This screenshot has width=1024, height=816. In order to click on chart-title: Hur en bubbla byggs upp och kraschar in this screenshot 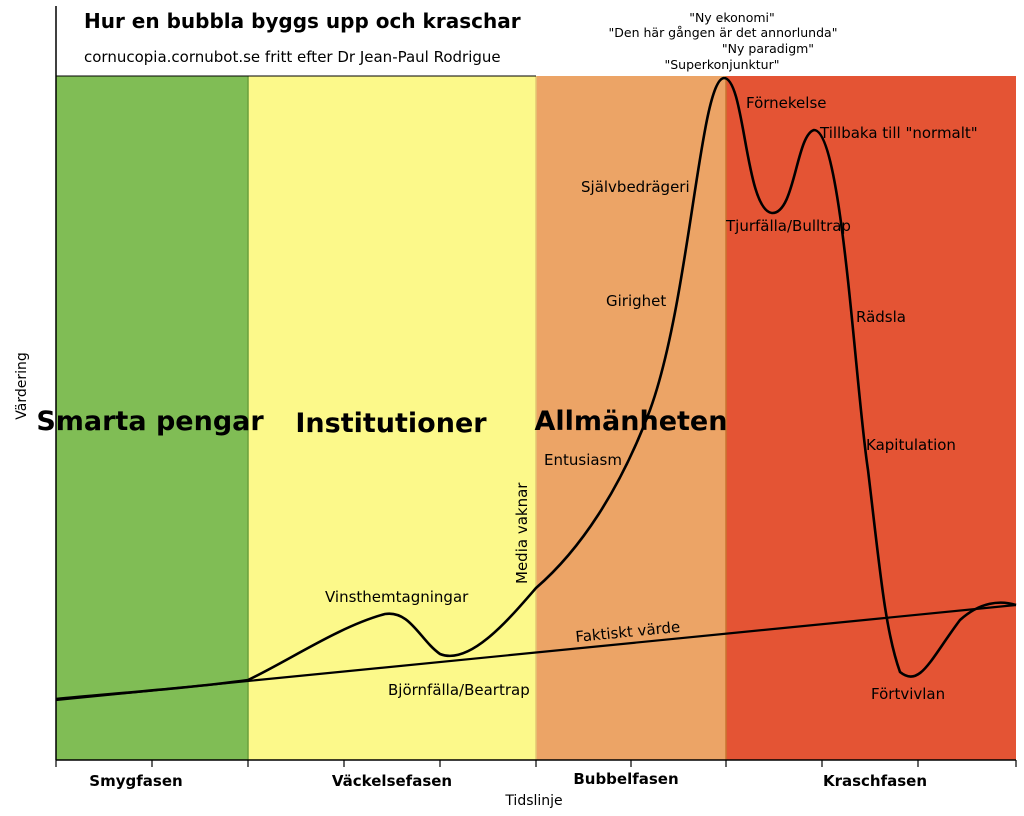, I will do `click(302, 21)`.